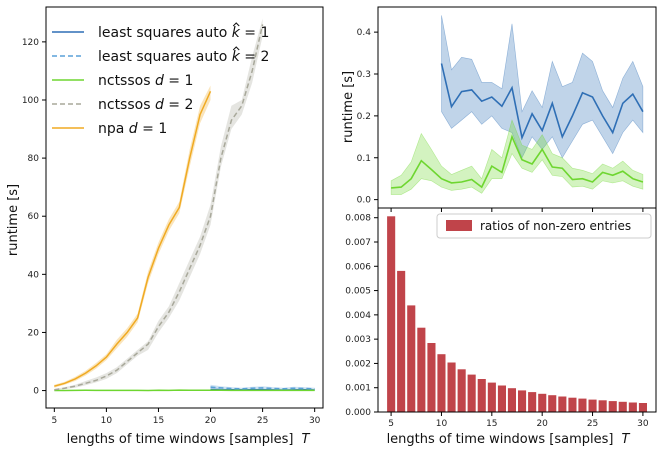 This screenshot has width=664, height=450. I want to click on left-y-axis-label: runtime [s], so click(13, 220).